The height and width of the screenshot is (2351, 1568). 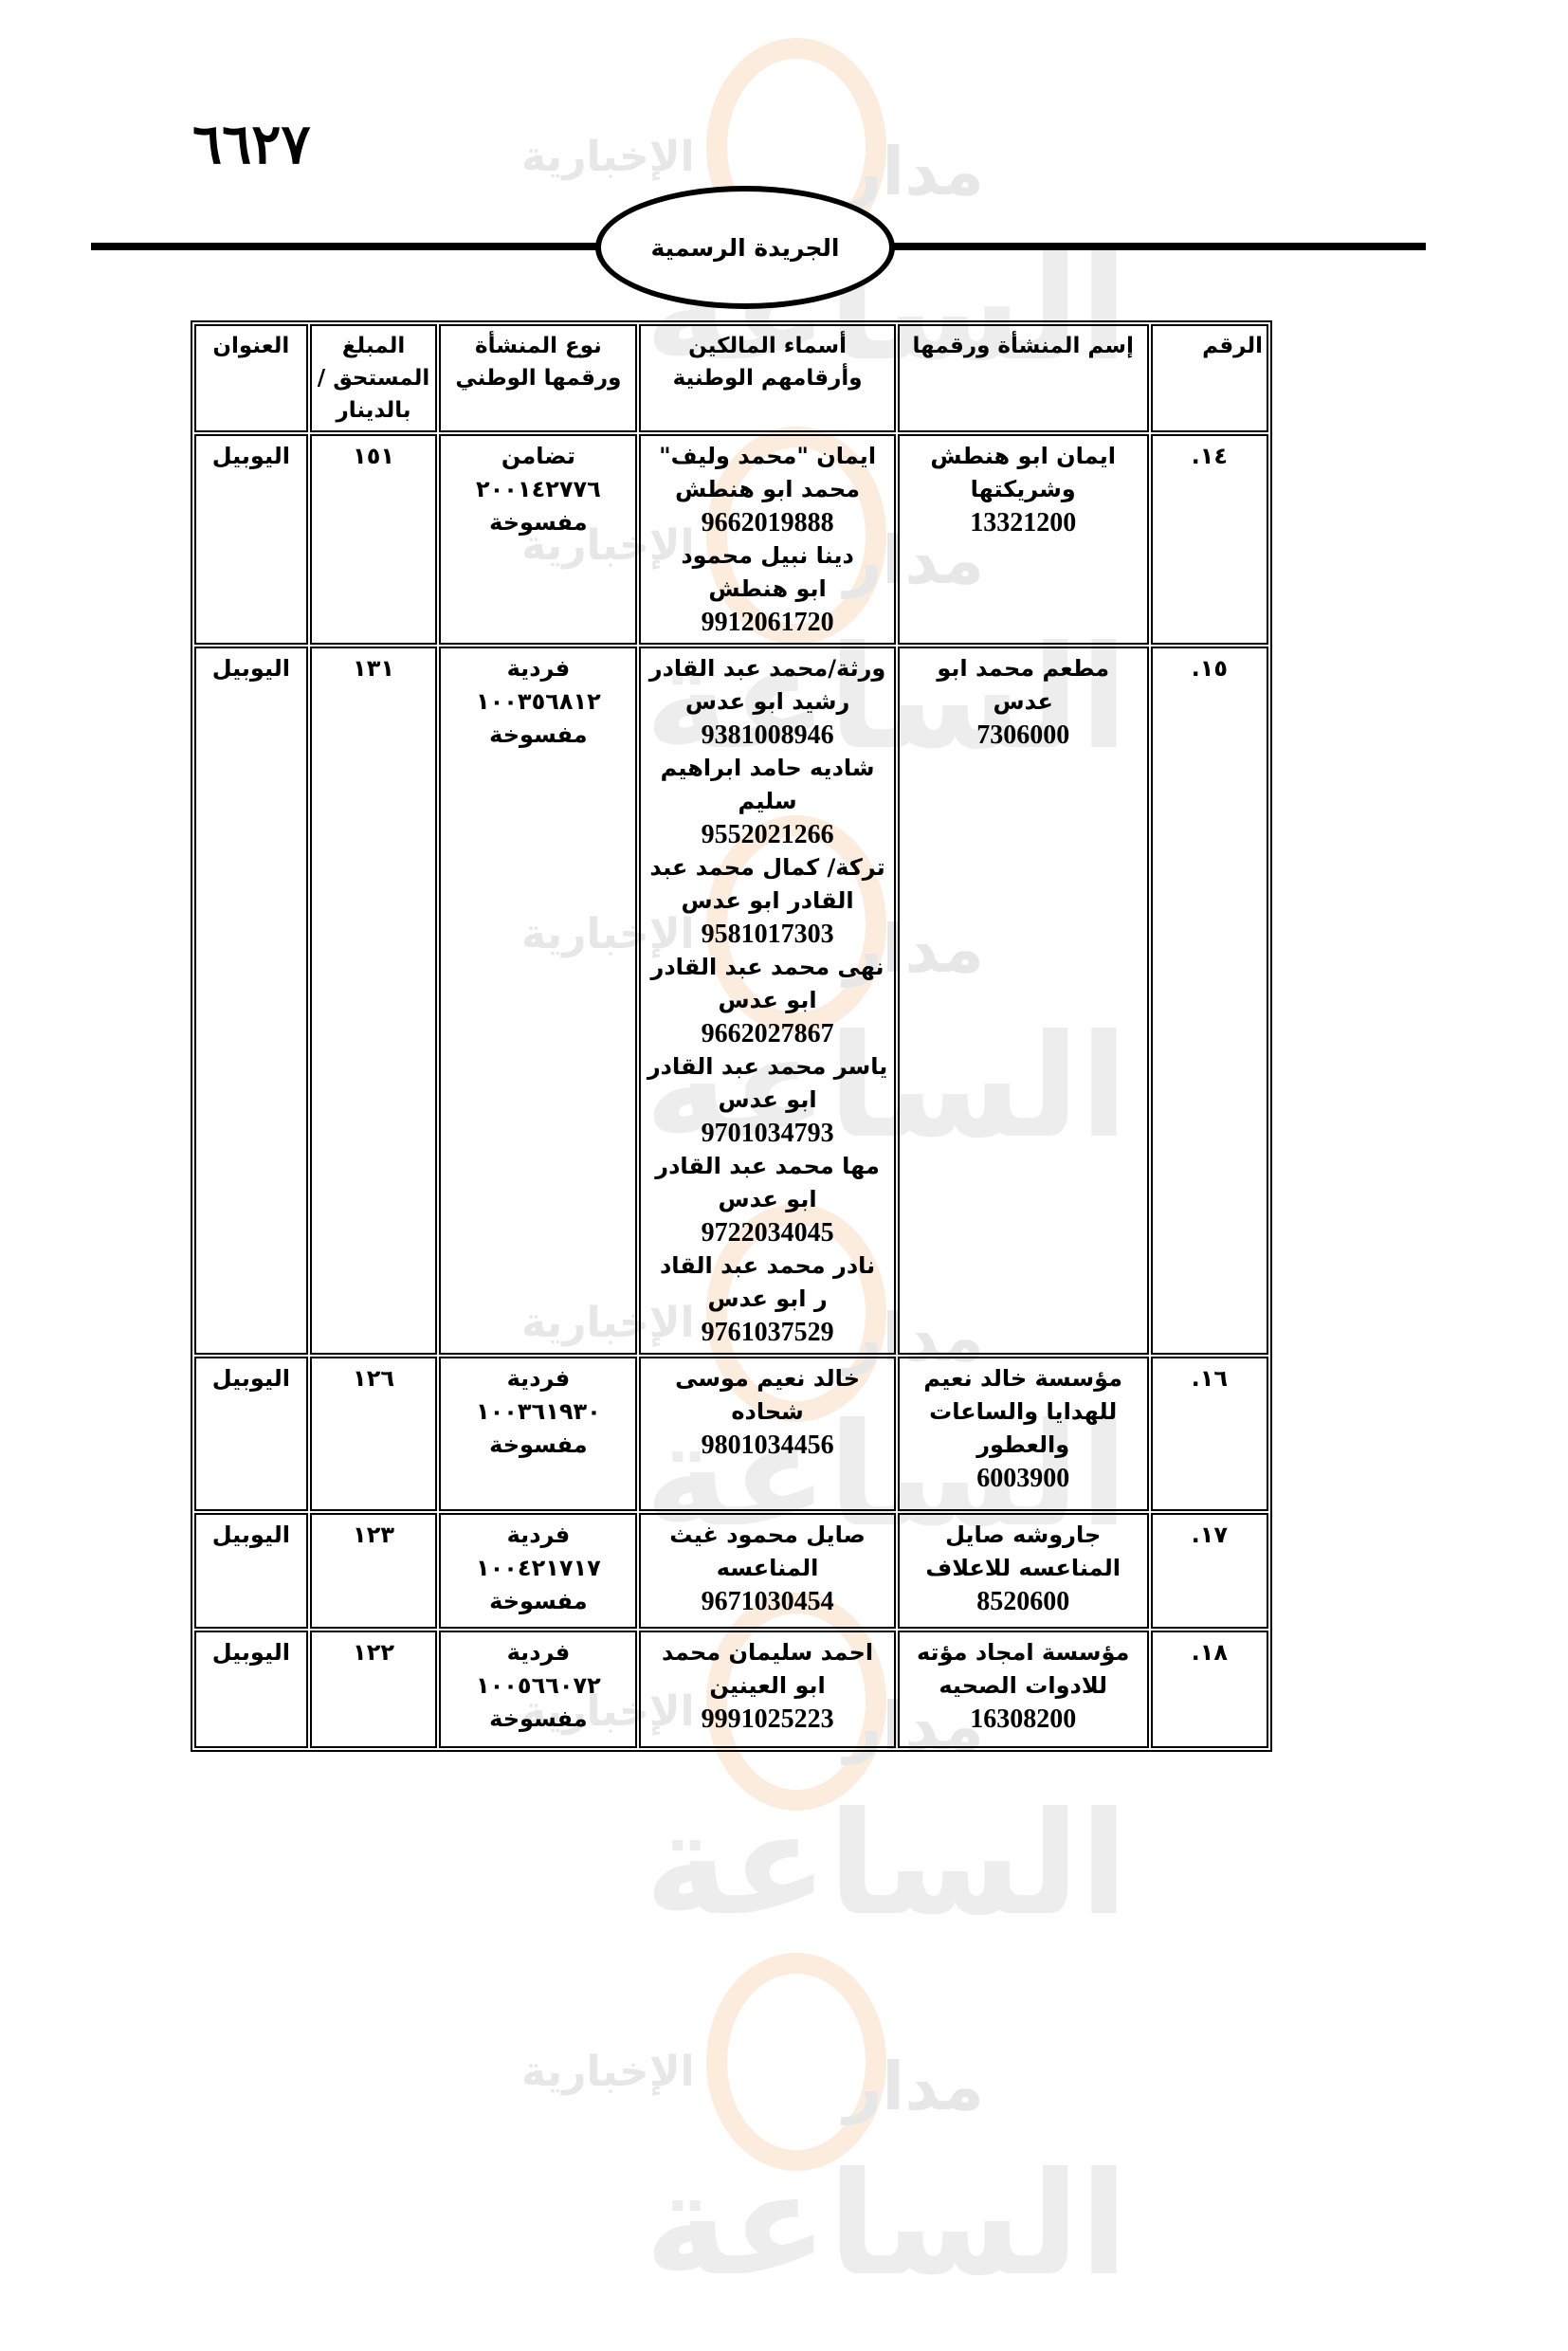 I want to click on owners-line: ايمان "محمد وليف", so click(x=768, y=456).